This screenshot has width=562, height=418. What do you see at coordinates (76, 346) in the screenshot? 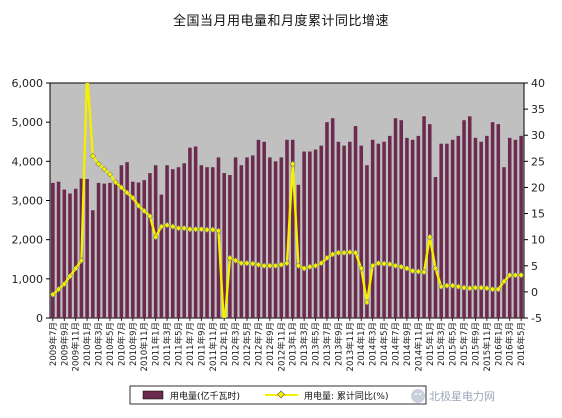
I see `x-tick-label: 2009年11月` at bounding box center [76, 346].